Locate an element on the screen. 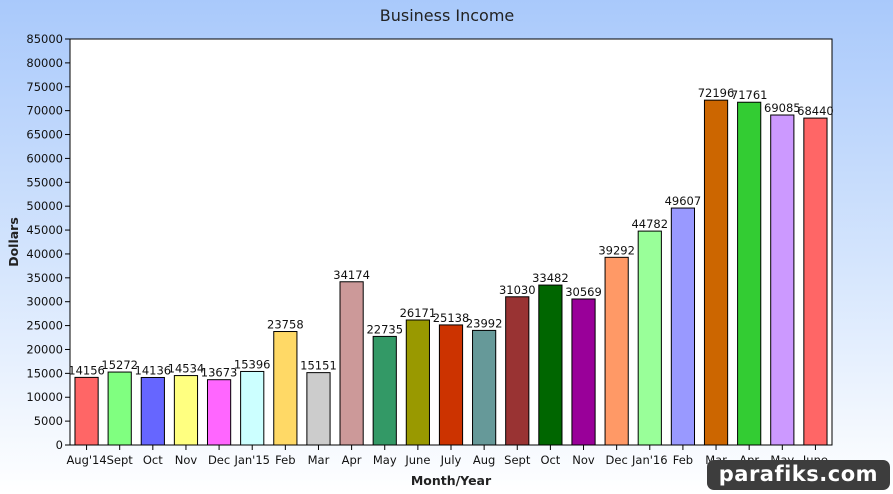  x-tick-label: May is located at coordinates (385, 460).